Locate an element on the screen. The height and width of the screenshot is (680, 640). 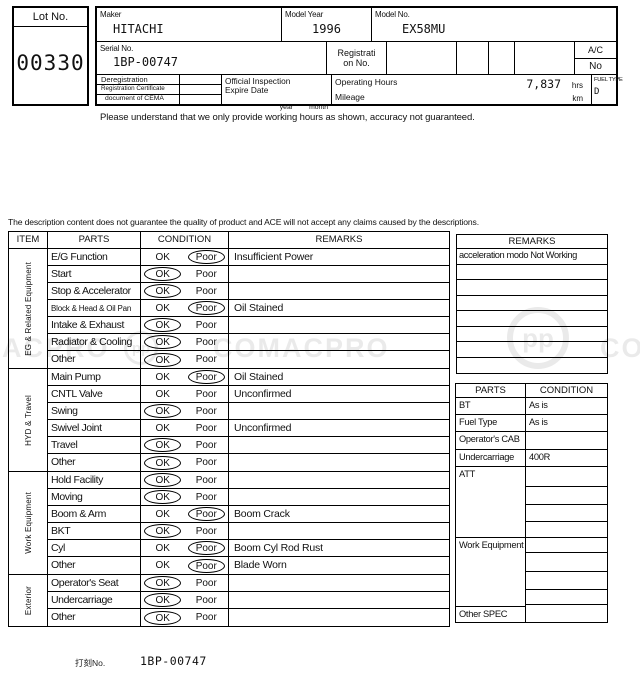
part-name: Main Pump is located at coordinates (94, 377).